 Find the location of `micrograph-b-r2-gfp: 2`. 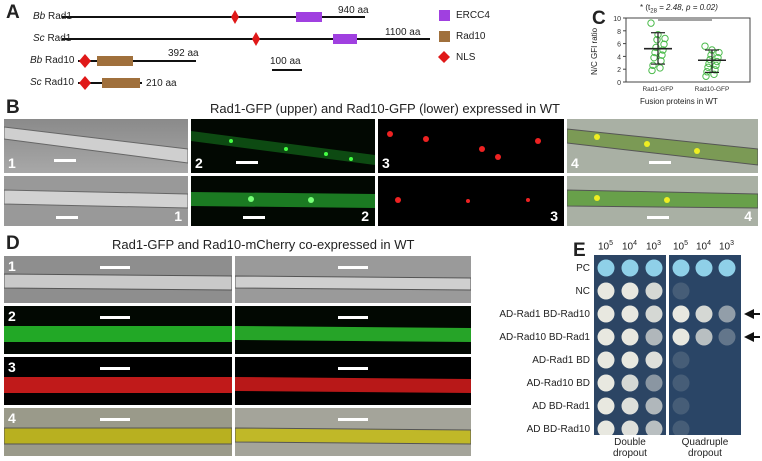

micrograph-b-r2-gfp: 2 is located at coordinates (283, 201).